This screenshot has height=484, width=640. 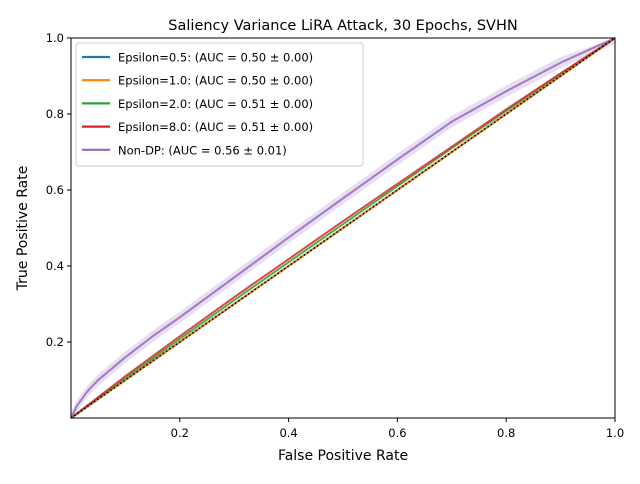 I want to click on x-axis-ticks: 0.2 0.4 0.6 0.8 1.0, so click(x=397, y=429).